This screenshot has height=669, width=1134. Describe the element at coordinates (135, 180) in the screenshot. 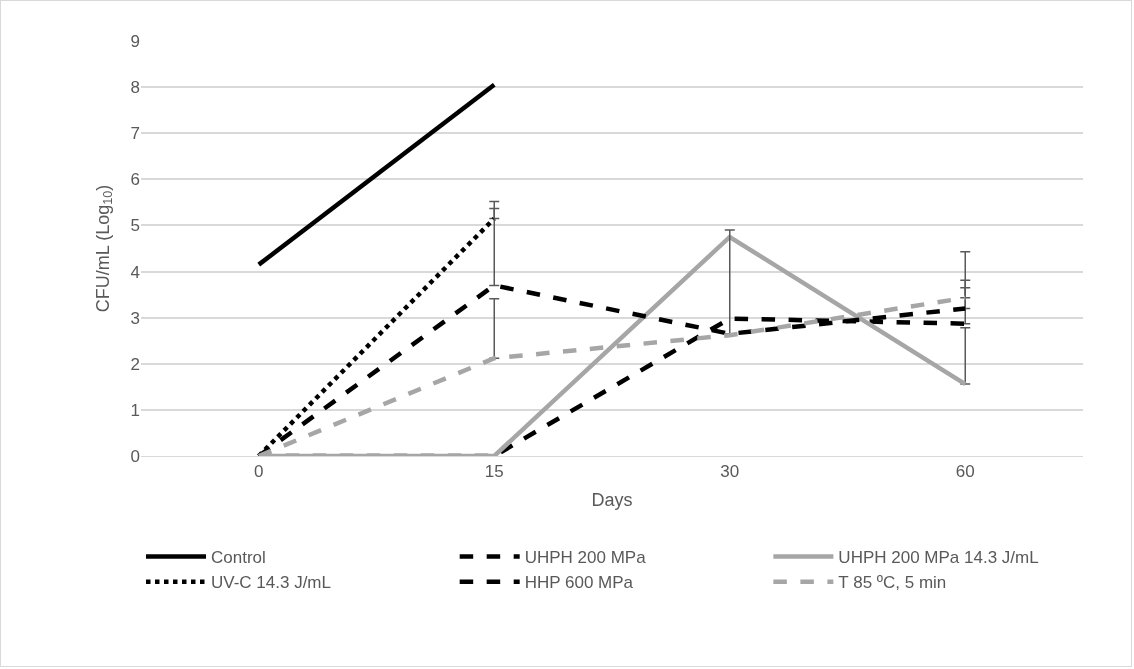

I see `y-tick-label: 6` at that location.